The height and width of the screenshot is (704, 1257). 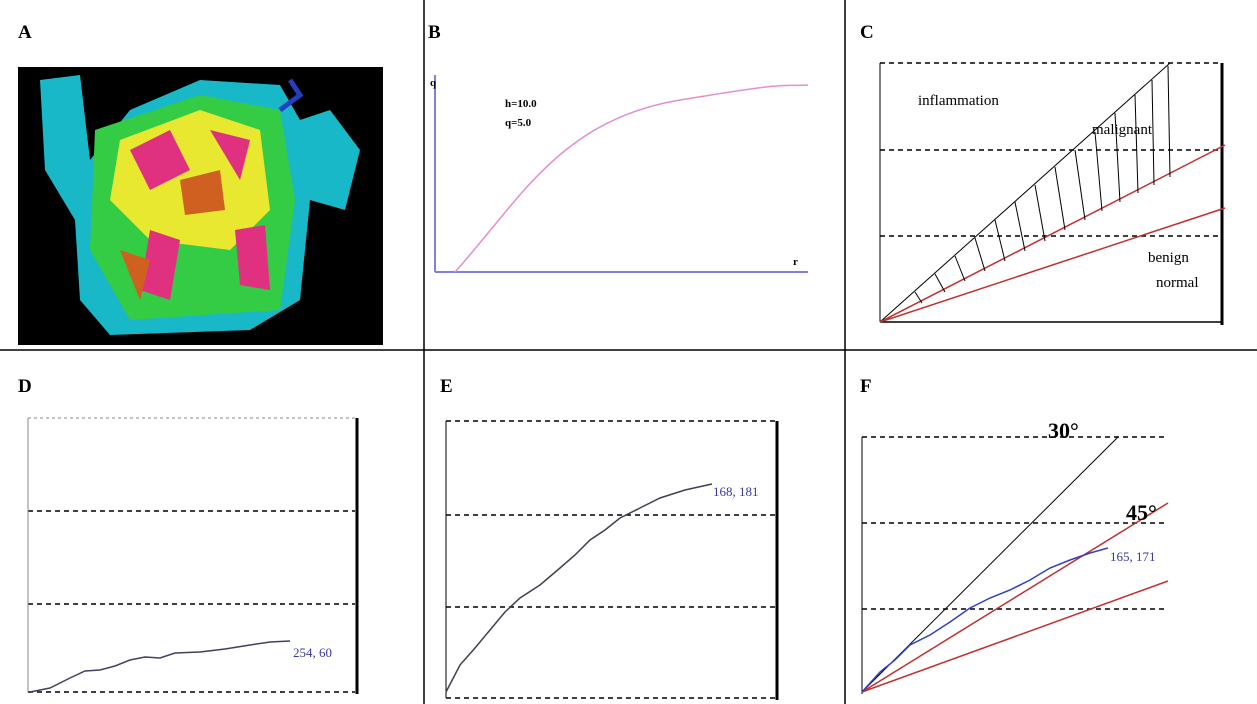 What do you see at coordinates (1133, 556) in the screenshot?
I see `point-label: 165, 171` at bounding box center [1133, 556].